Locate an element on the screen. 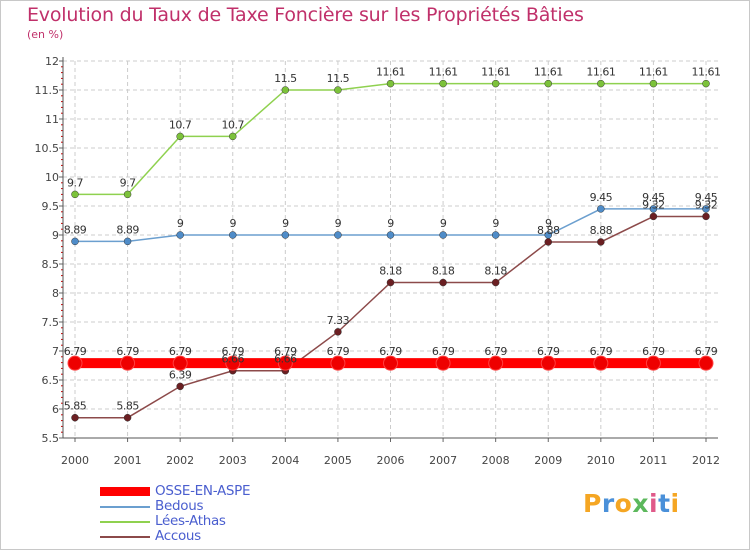 This screenshot has width=750, height=550. data-label-accous: 7.33 is located at coordinates (338, 320).